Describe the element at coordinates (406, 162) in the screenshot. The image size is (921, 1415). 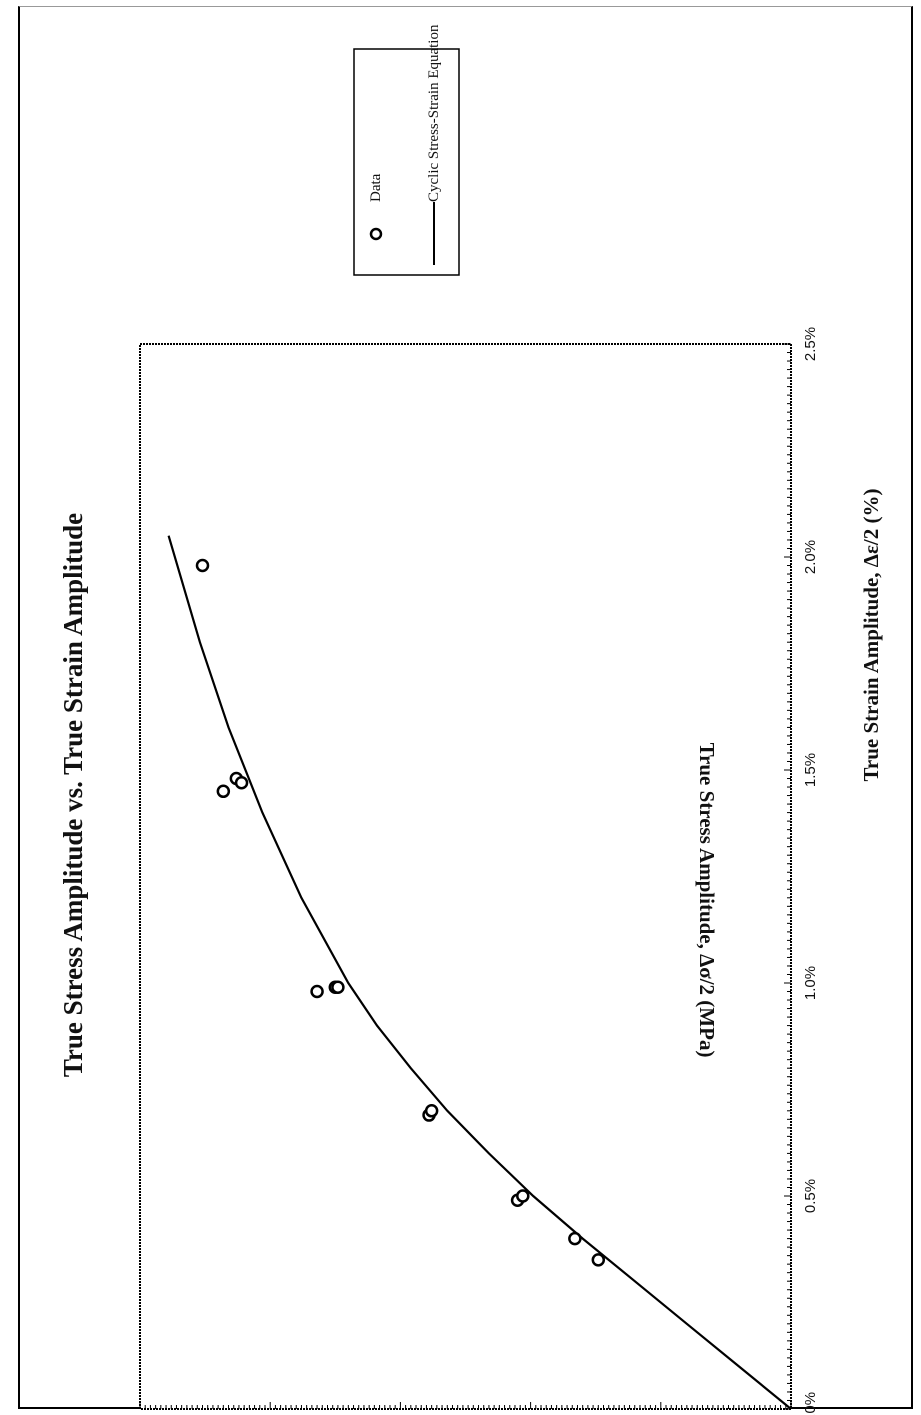
I see `legend-box` at that location.